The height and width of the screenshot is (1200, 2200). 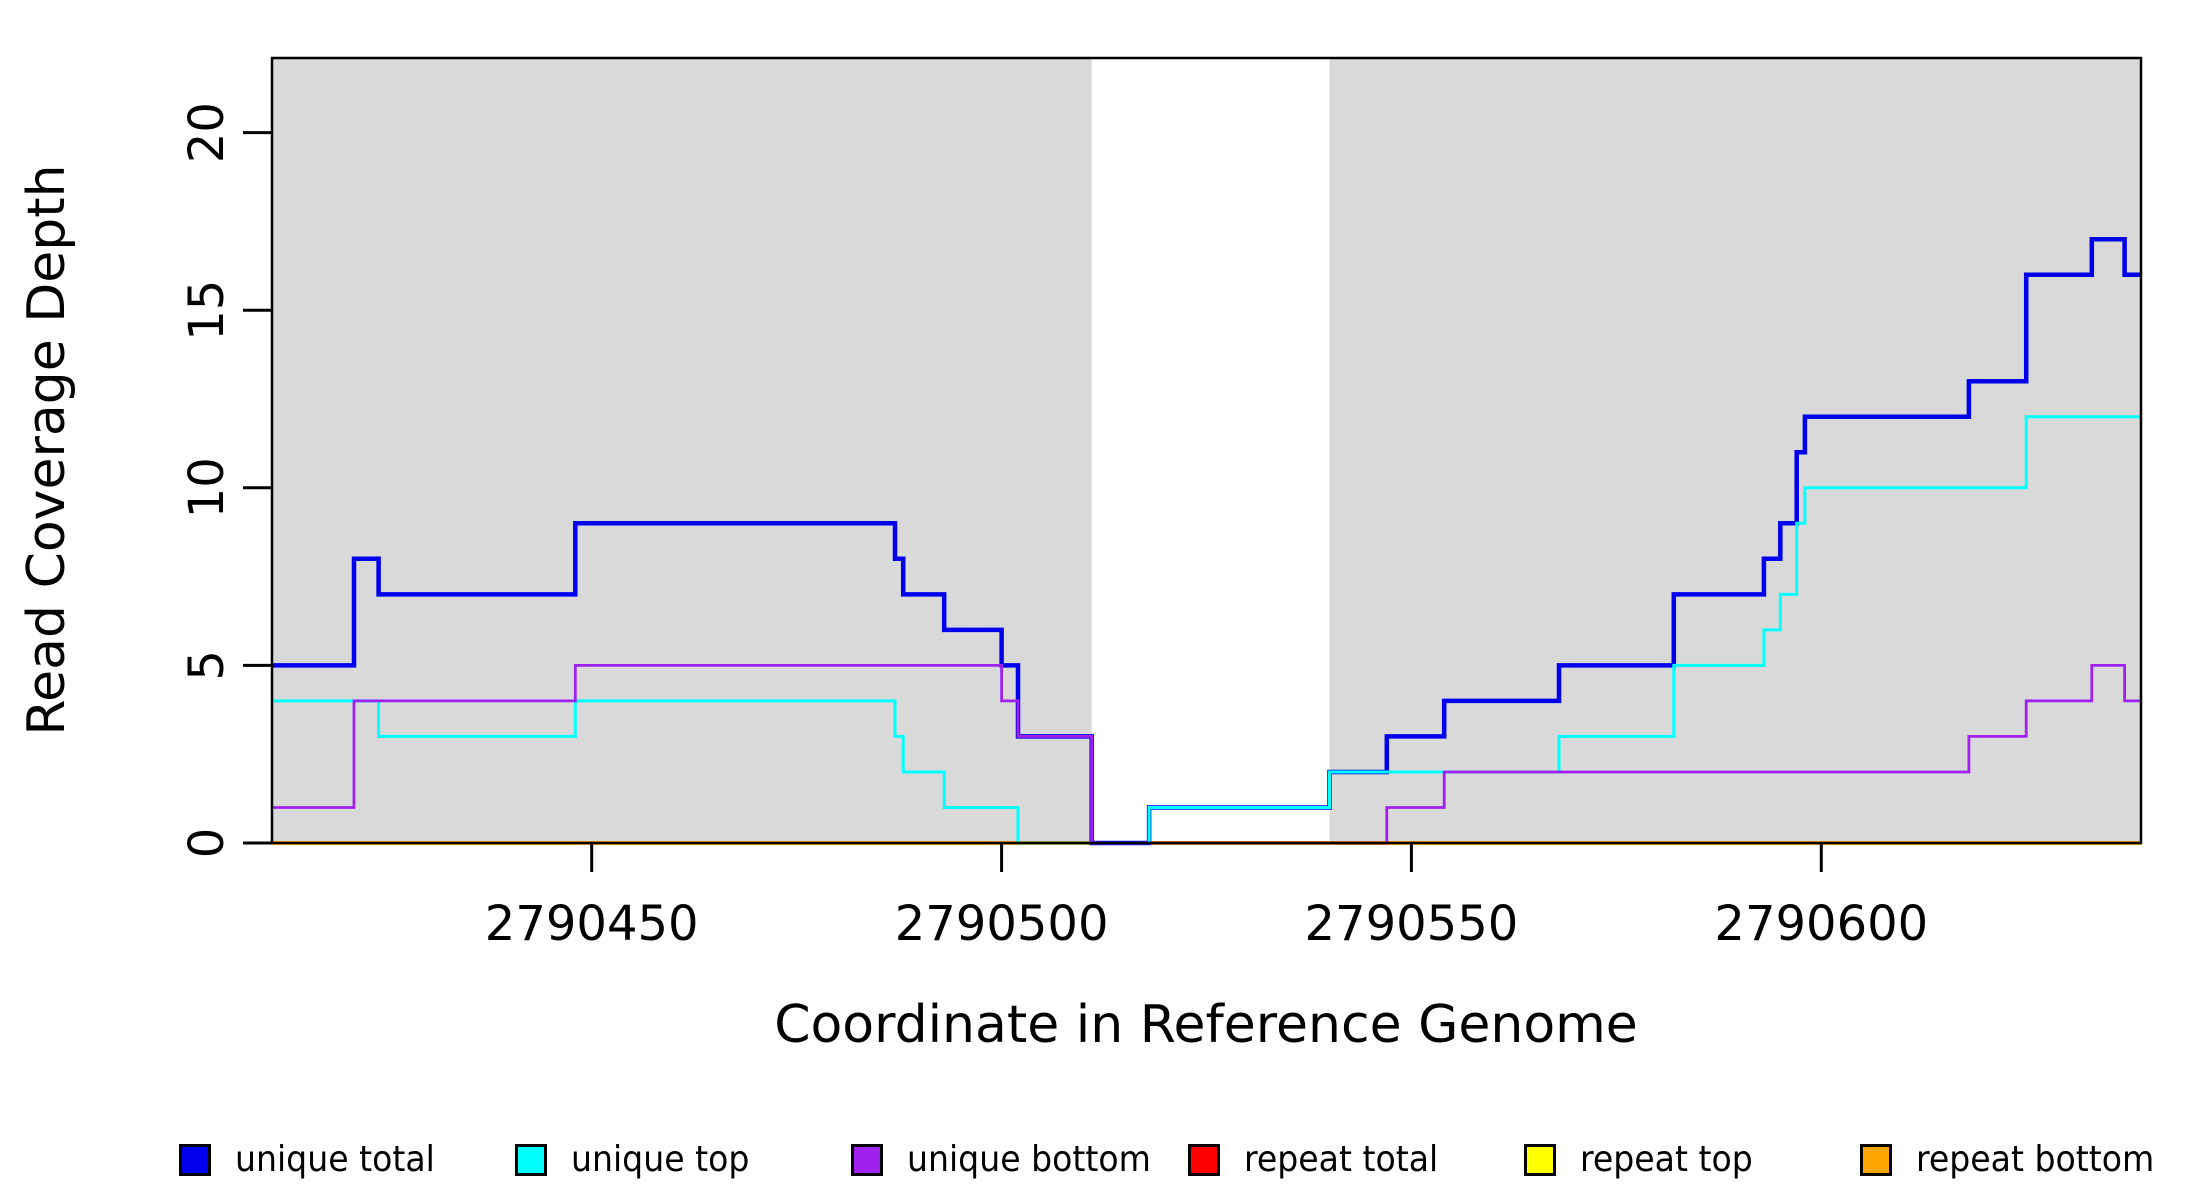 What do you see at coordinates (207, 665) in the screenshot?
I see `y-tick-label: 5` at bounding box center [207, 665].